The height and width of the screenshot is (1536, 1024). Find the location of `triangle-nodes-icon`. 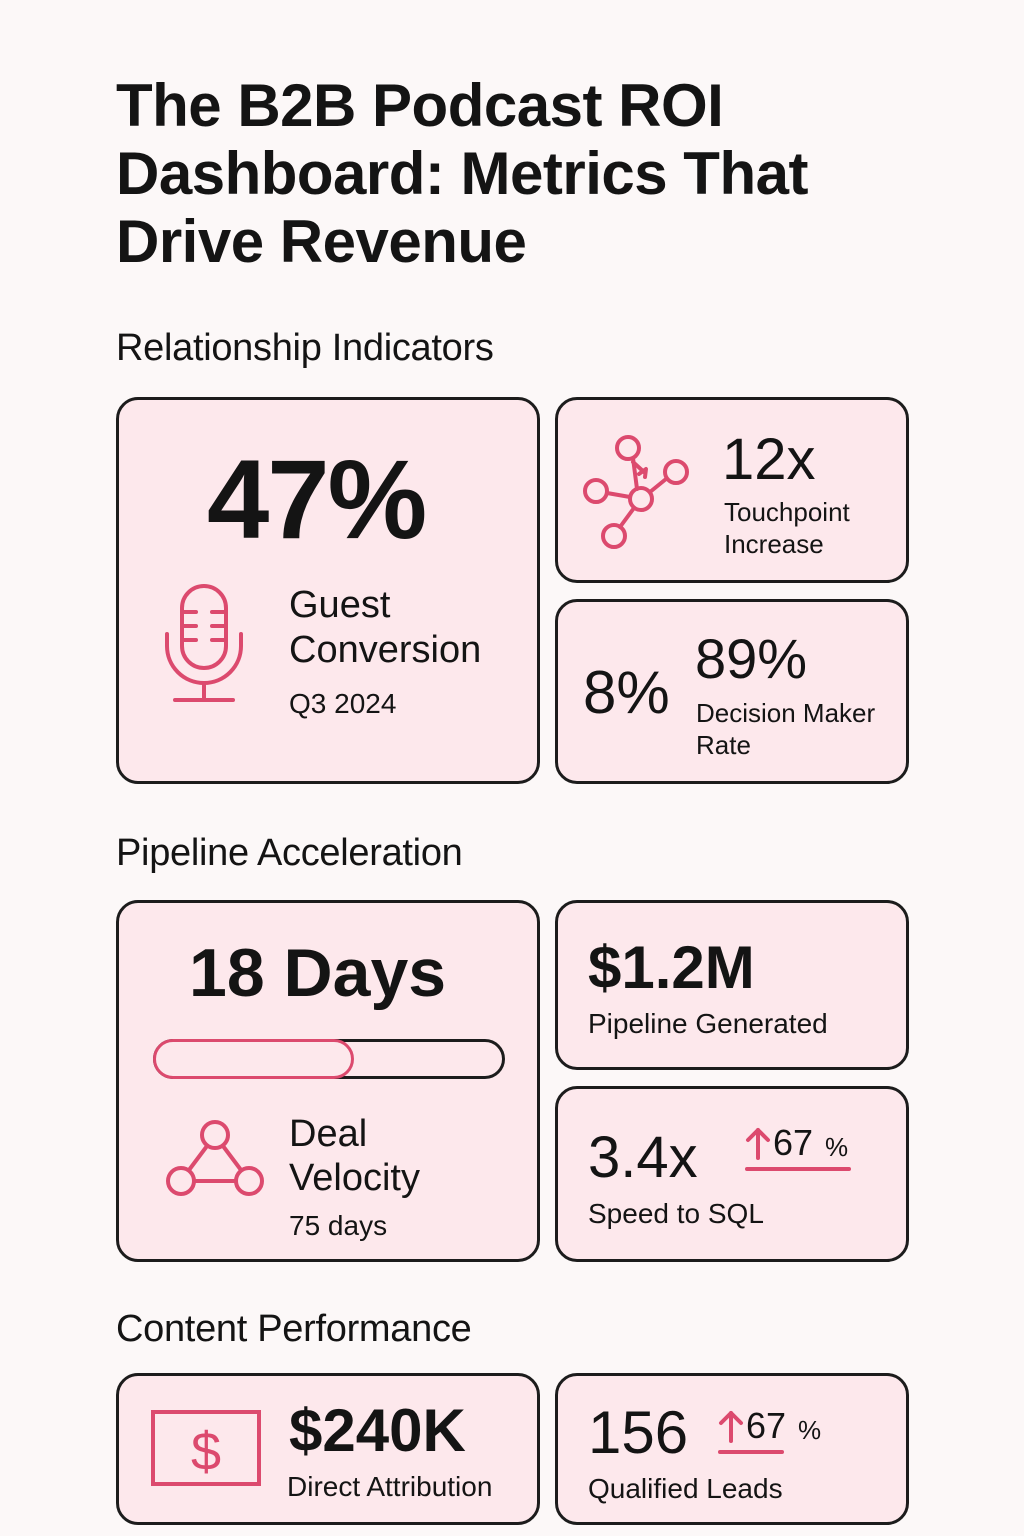

triangle-nodes-icon is located at coordinates (215, 1161).